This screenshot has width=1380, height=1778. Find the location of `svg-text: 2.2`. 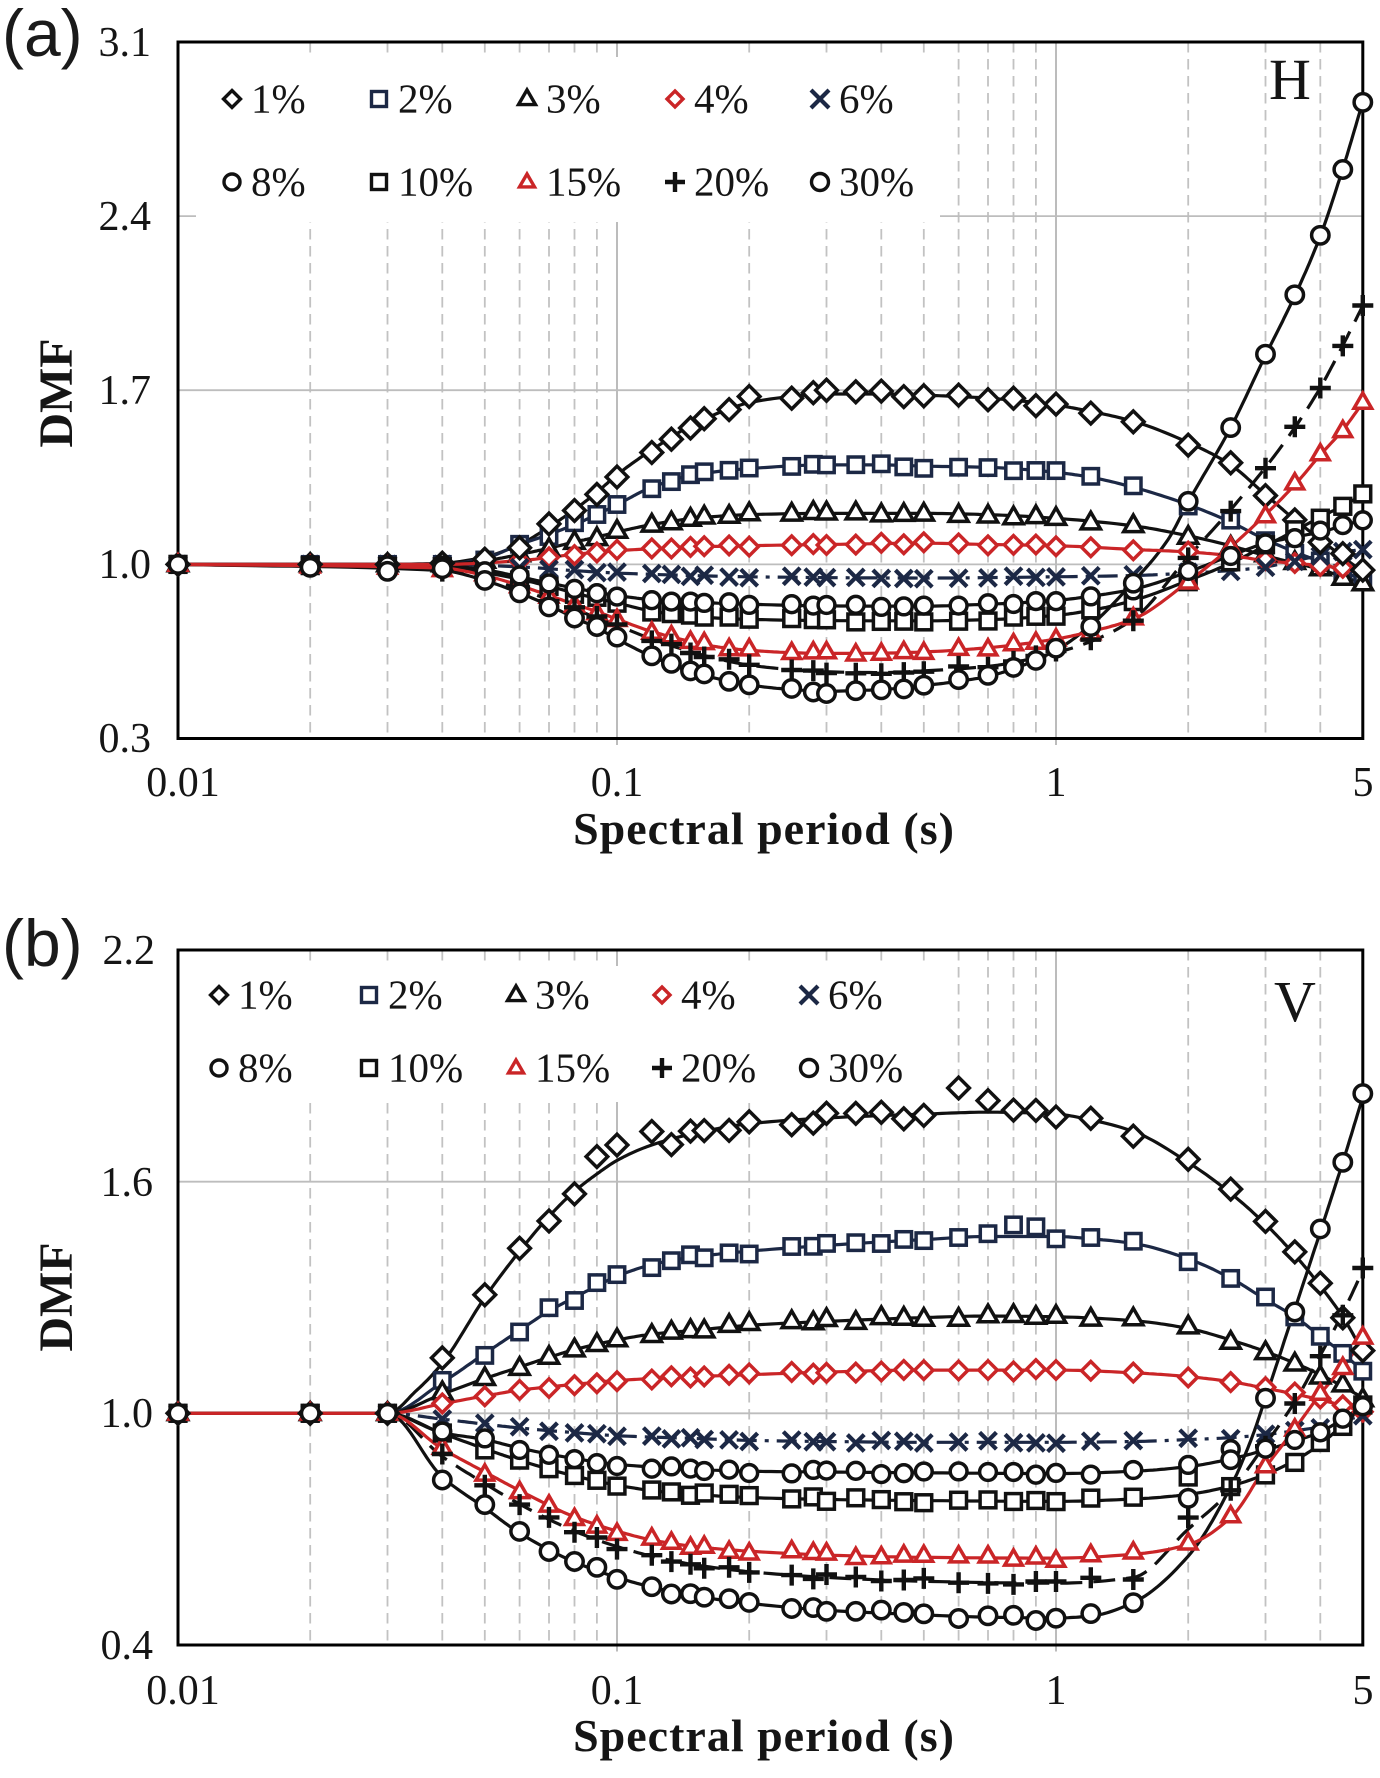

svg-text: 2.2 is located at coordinates (129, 951).